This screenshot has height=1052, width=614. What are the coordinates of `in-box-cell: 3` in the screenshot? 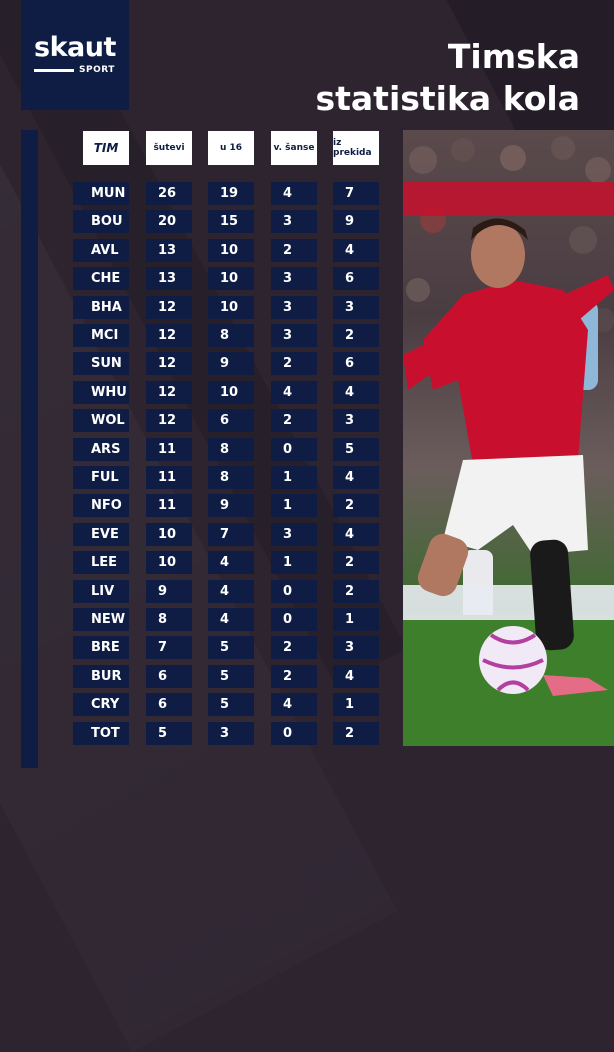 It's located at (231, 733).